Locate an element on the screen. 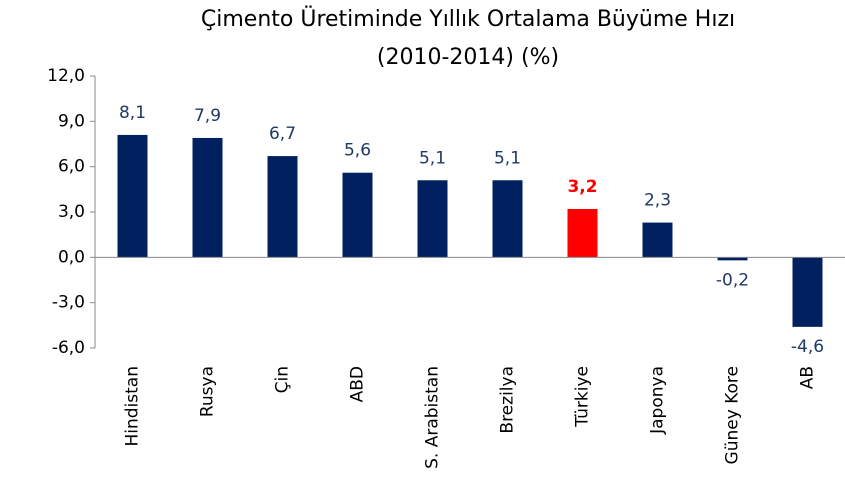 The height and width of the screenshot is (490, 845). x-tick-label: Rusya is located at coordinates (208, 391).